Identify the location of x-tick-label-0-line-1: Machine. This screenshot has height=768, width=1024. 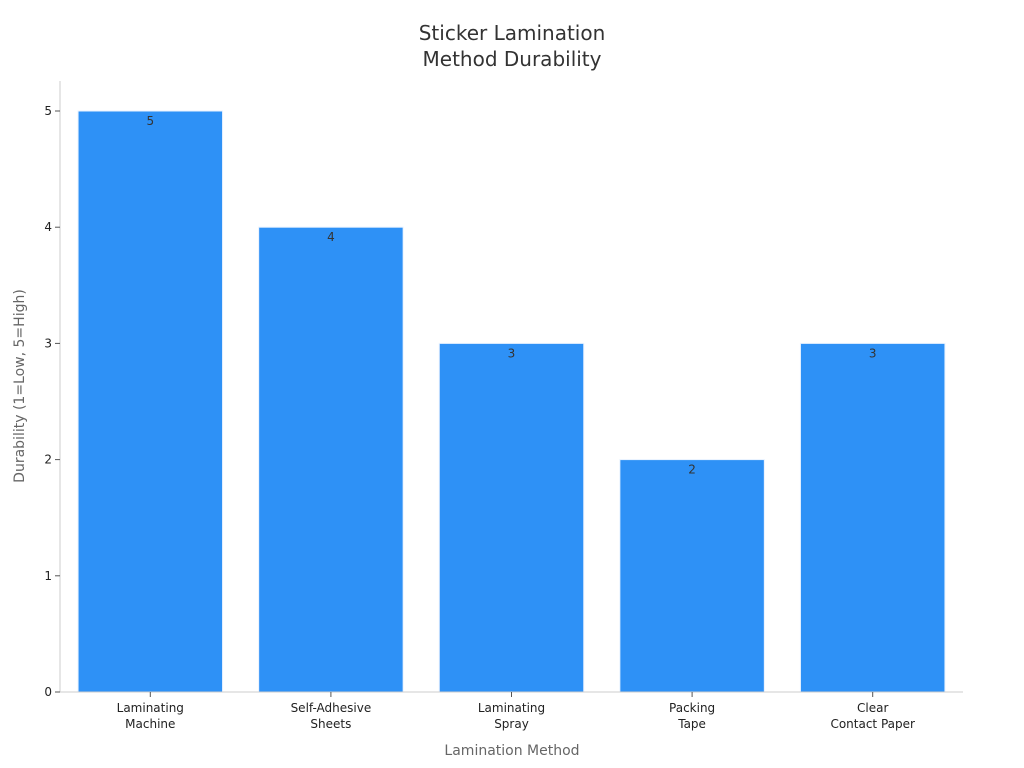
(150, 724).